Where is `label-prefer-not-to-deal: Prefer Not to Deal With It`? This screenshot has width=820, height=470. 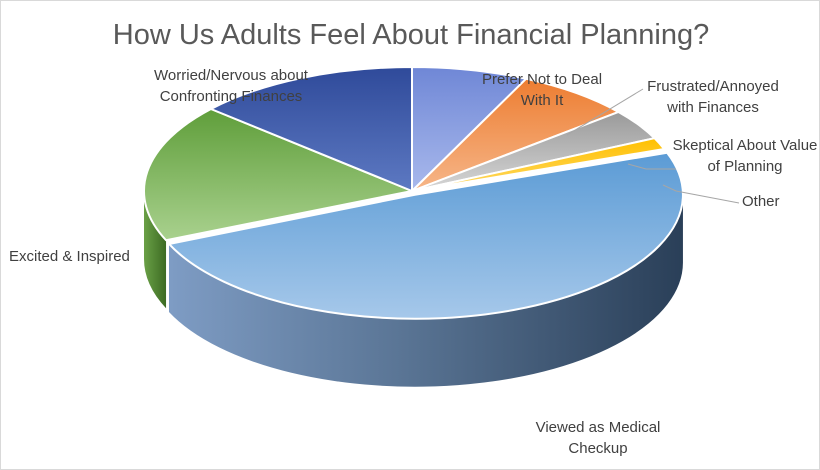
label-prefer-not-to-deal: Prefer Not to Deal With It is located at coordinates (542, 90).